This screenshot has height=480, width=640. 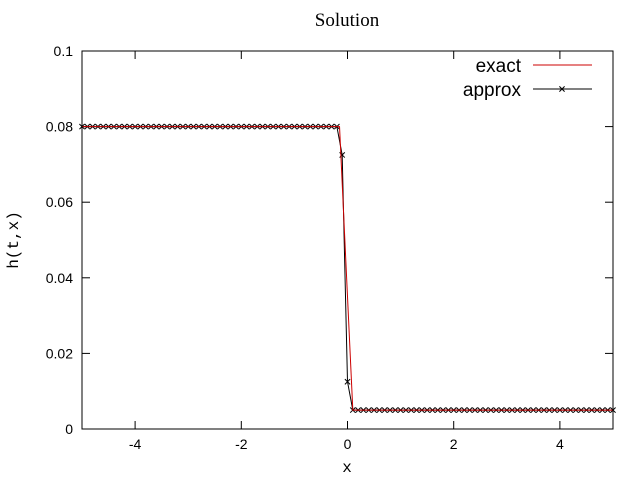 What do you see at coordinates (59, 353) in the screenshot?
I see `y-tick-label: 0.02` at bounding box center [59, 353].